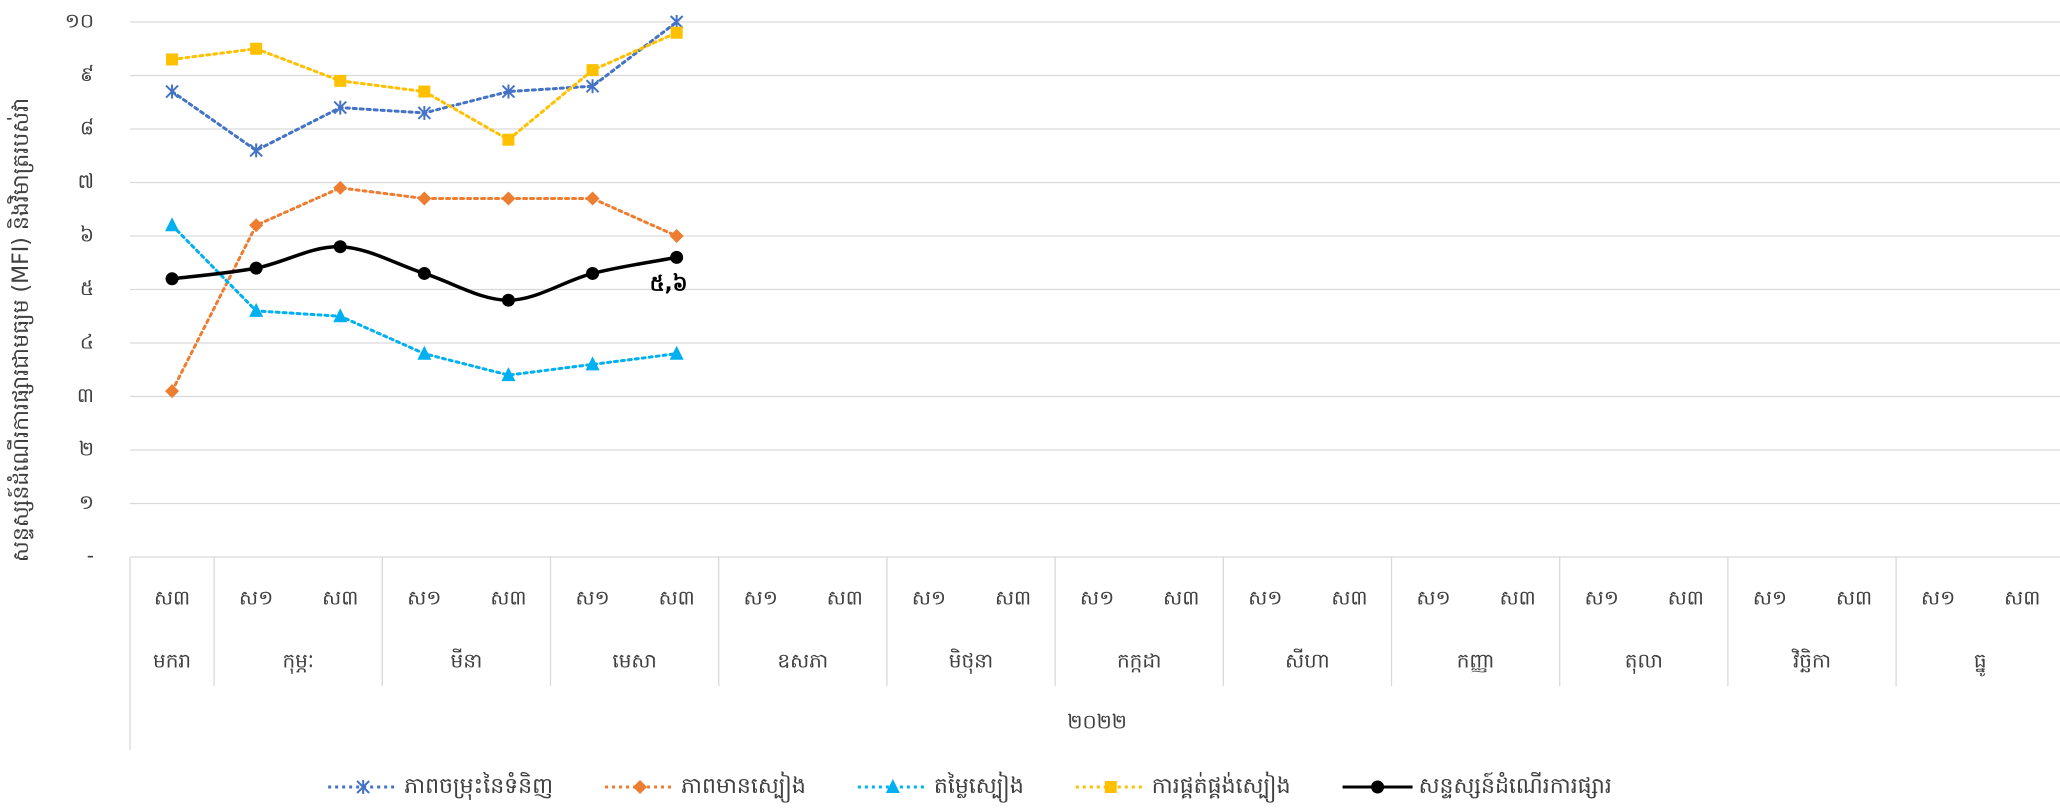 This screenshot has height=811, width=2060. What do you see at coordinates (87, 128) in the screenshot?
I see `y-tick-label: ៨` at bounding box center [87, 128].